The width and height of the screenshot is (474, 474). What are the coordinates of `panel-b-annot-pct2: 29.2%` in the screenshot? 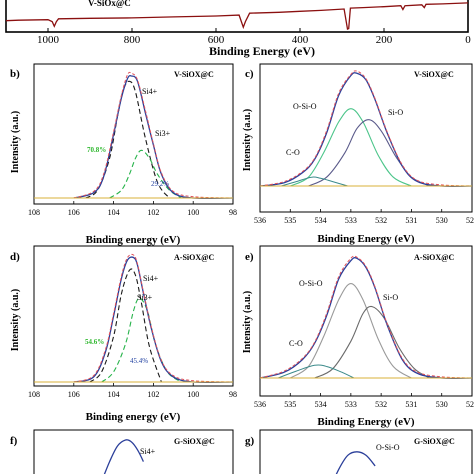 It's located at (160, 184).